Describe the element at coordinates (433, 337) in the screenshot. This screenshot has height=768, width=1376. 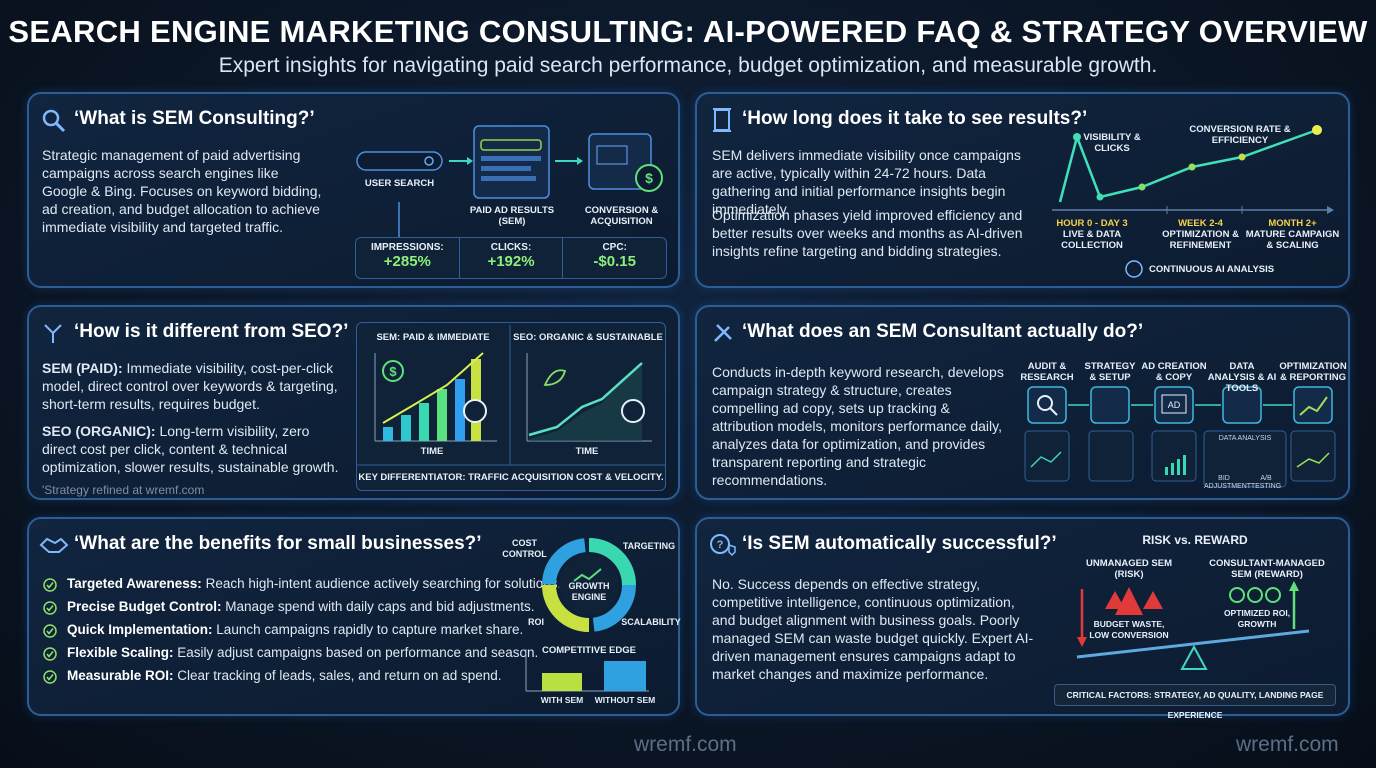
I see `chart-title: SEM: PAID & IMMEDIATE` at that location.